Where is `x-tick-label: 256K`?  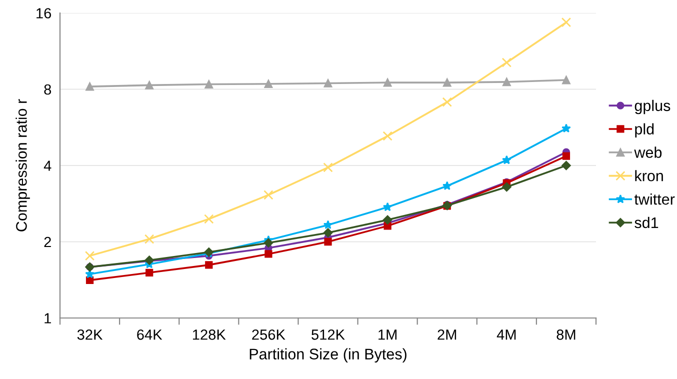
x-tick-label: 256K is located at coordinates (269, 334).